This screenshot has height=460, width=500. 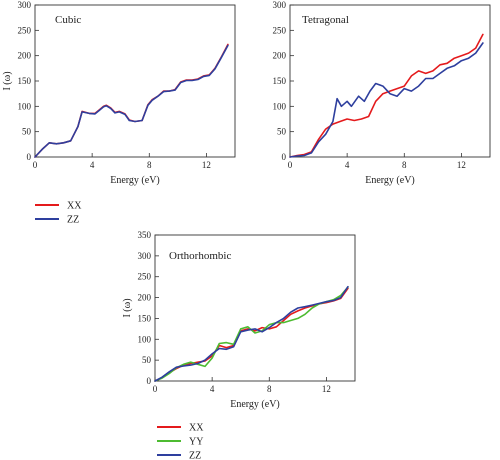 I want to click on legend-label-yy: YY, so click(x=196, y=442).